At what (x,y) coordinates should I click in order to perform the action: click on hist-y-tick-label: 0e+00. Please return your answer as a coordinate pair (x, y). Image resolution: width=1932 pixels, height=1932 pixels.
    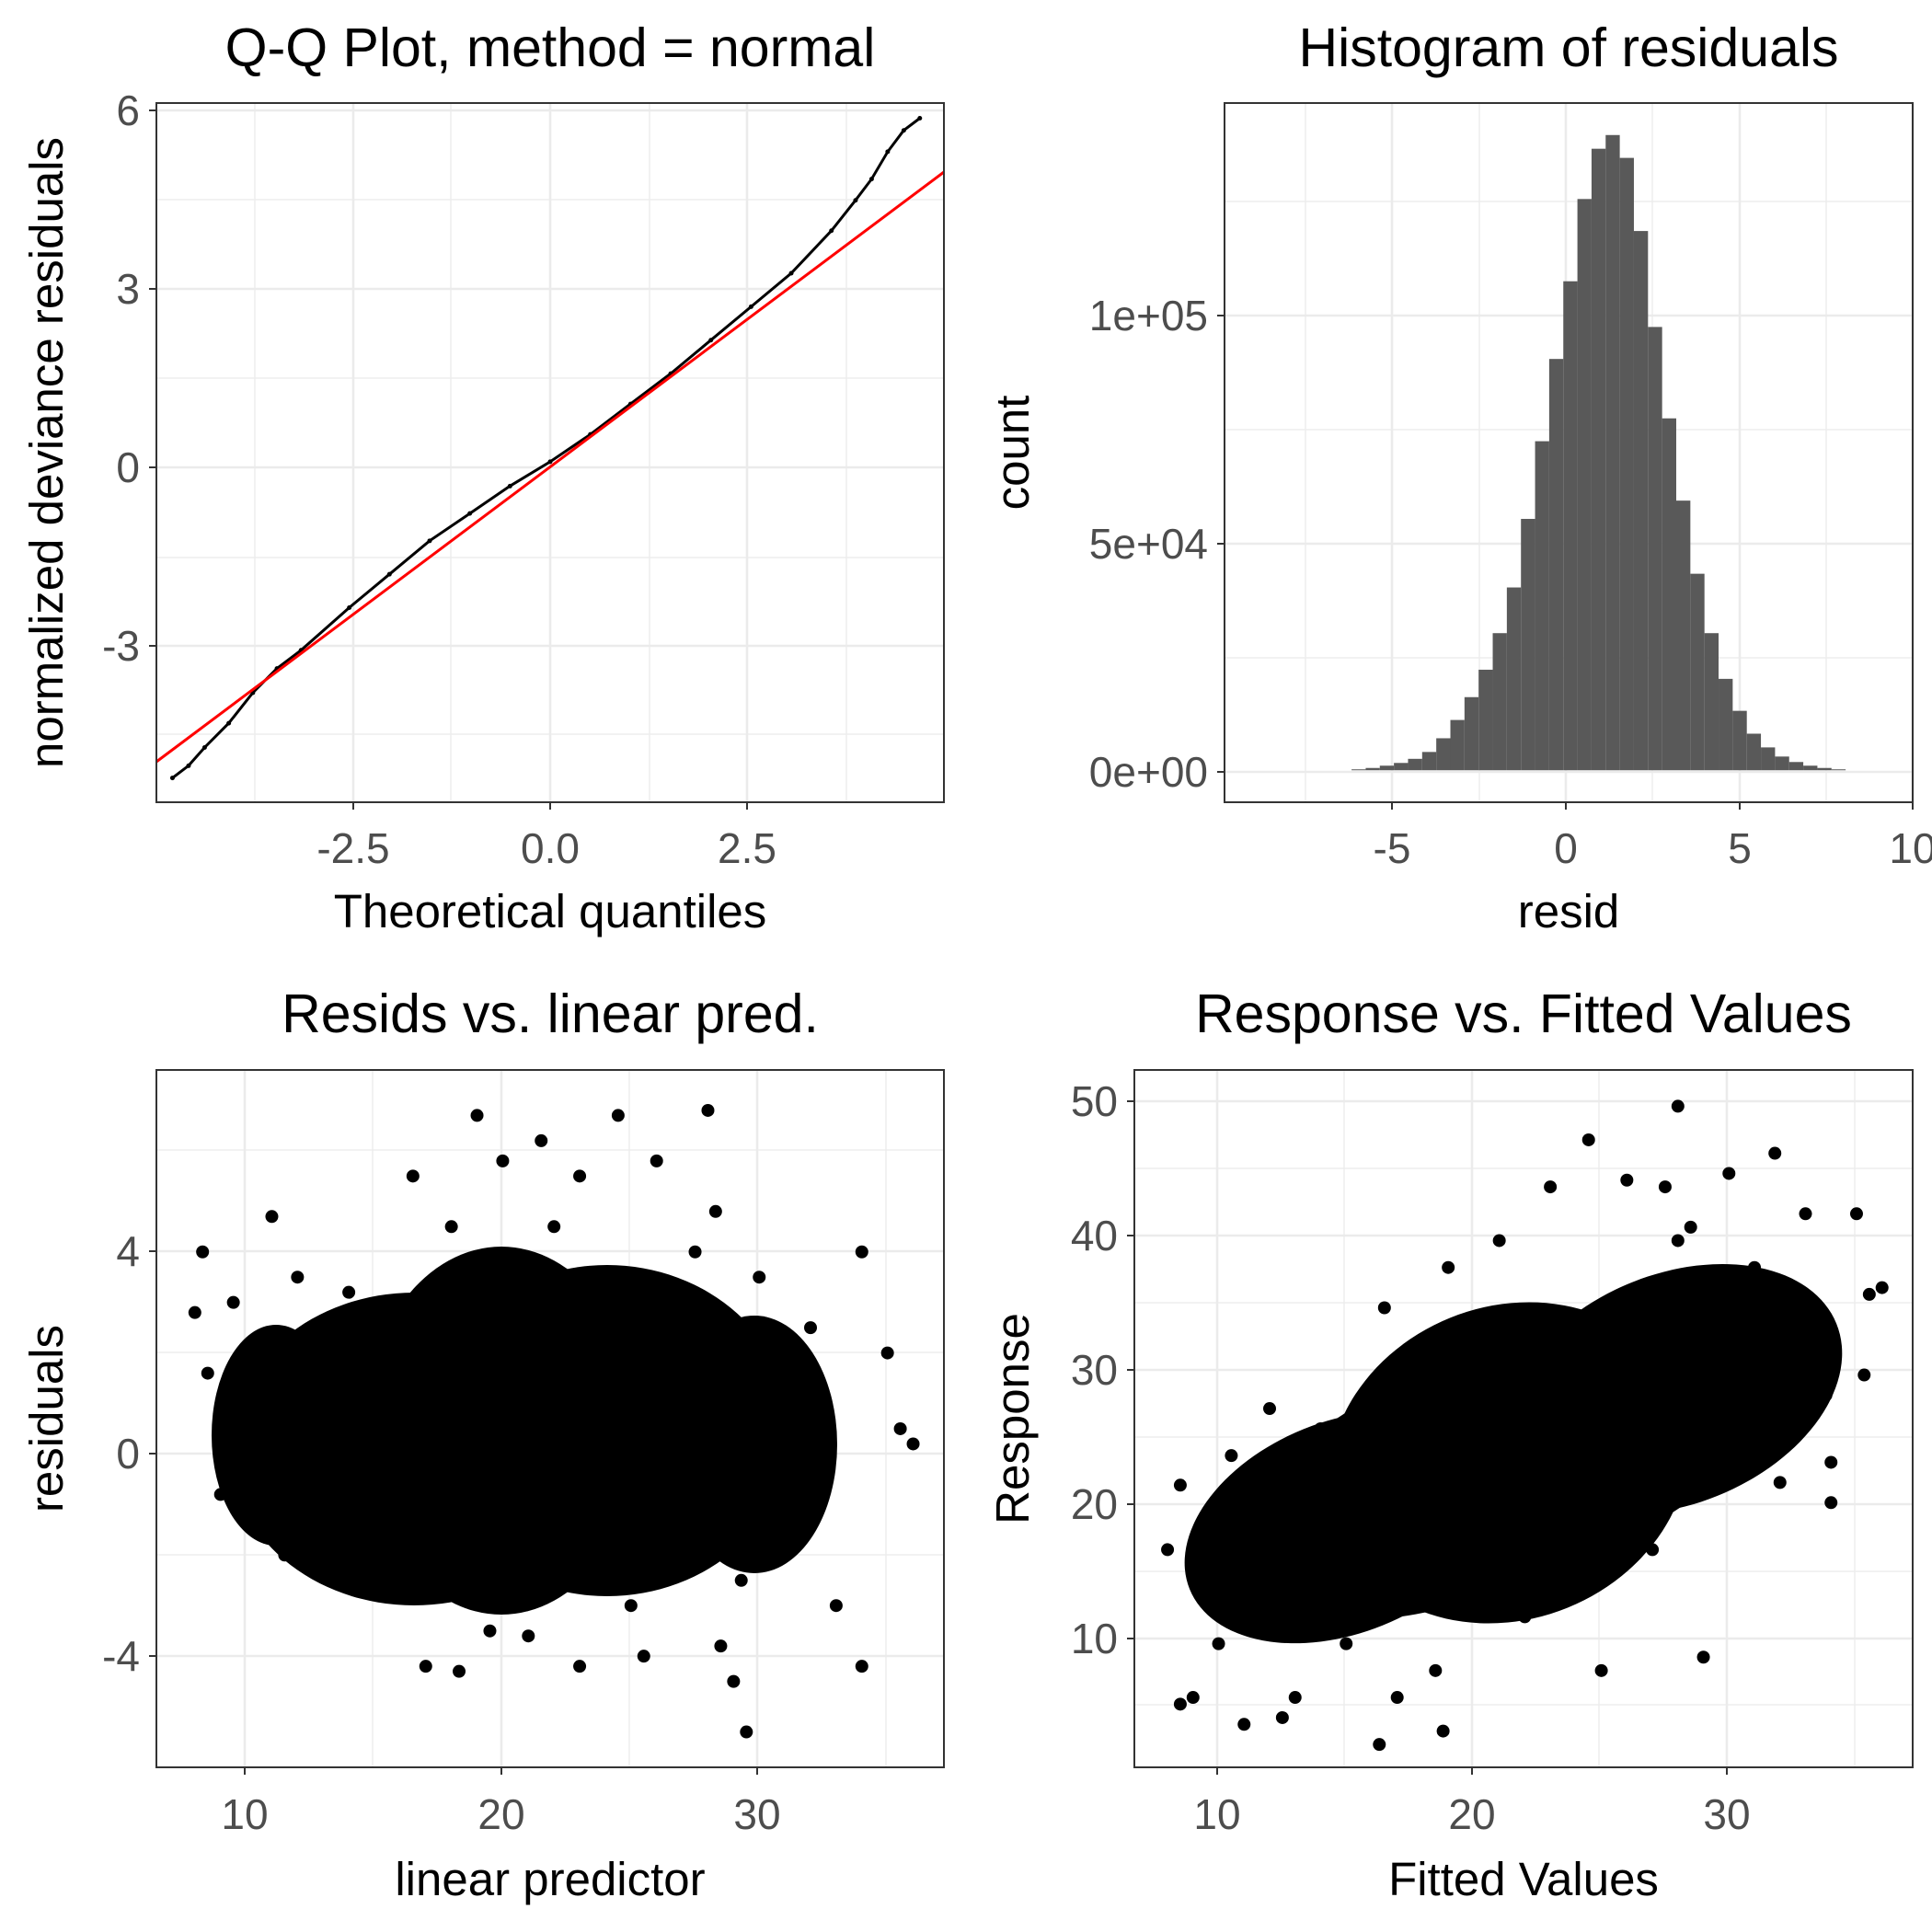
    Looking at the image, I should click on (1148, 772).